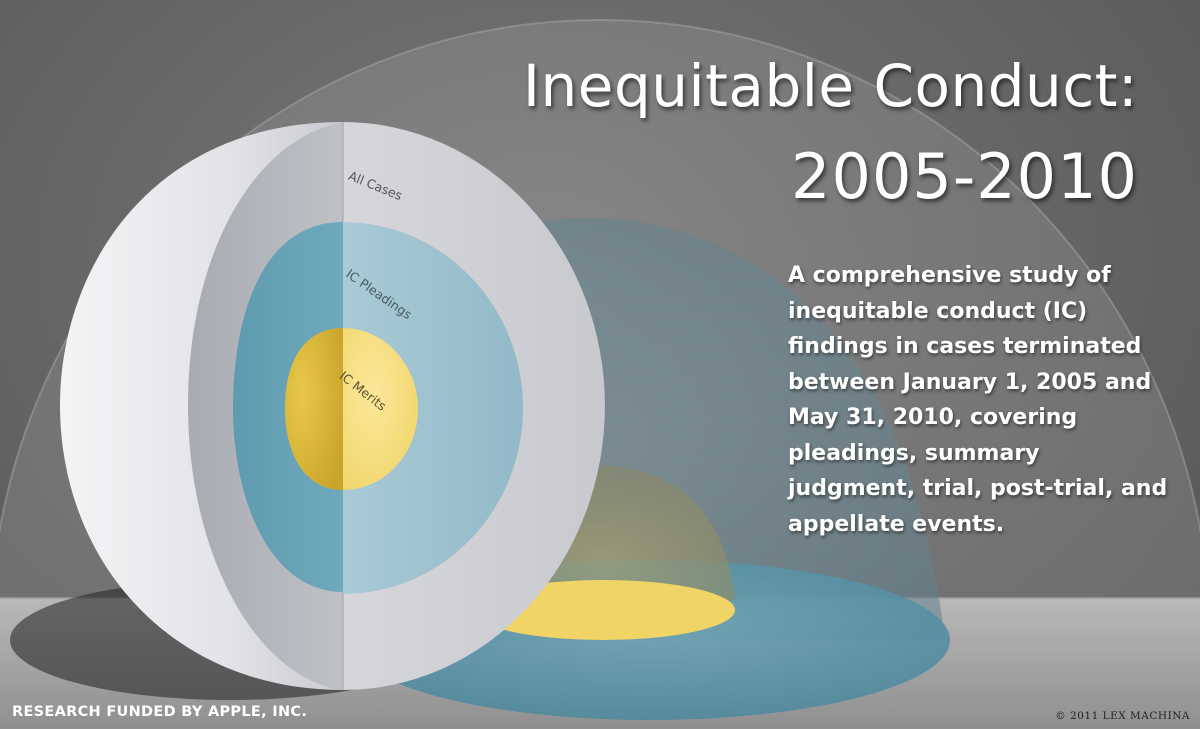 This screenshot has height=729, width=1200. I want to click on page-subtitle-years: 2005-2010, so click(964, 176).